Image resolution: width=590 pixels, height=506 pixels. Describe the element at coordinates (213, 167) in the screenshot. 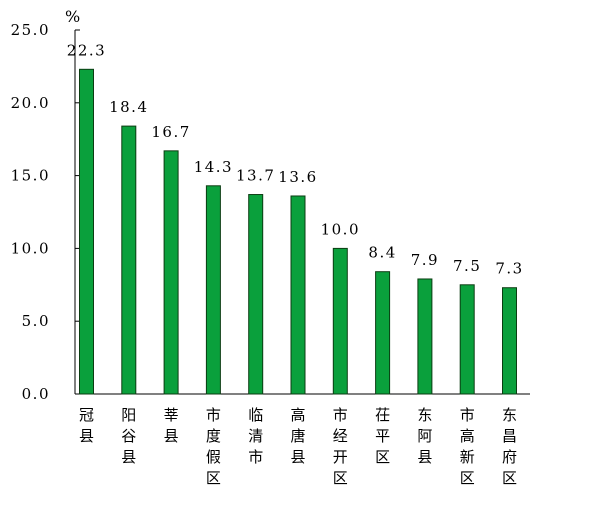

I see `data-label: 14.3` at that location.